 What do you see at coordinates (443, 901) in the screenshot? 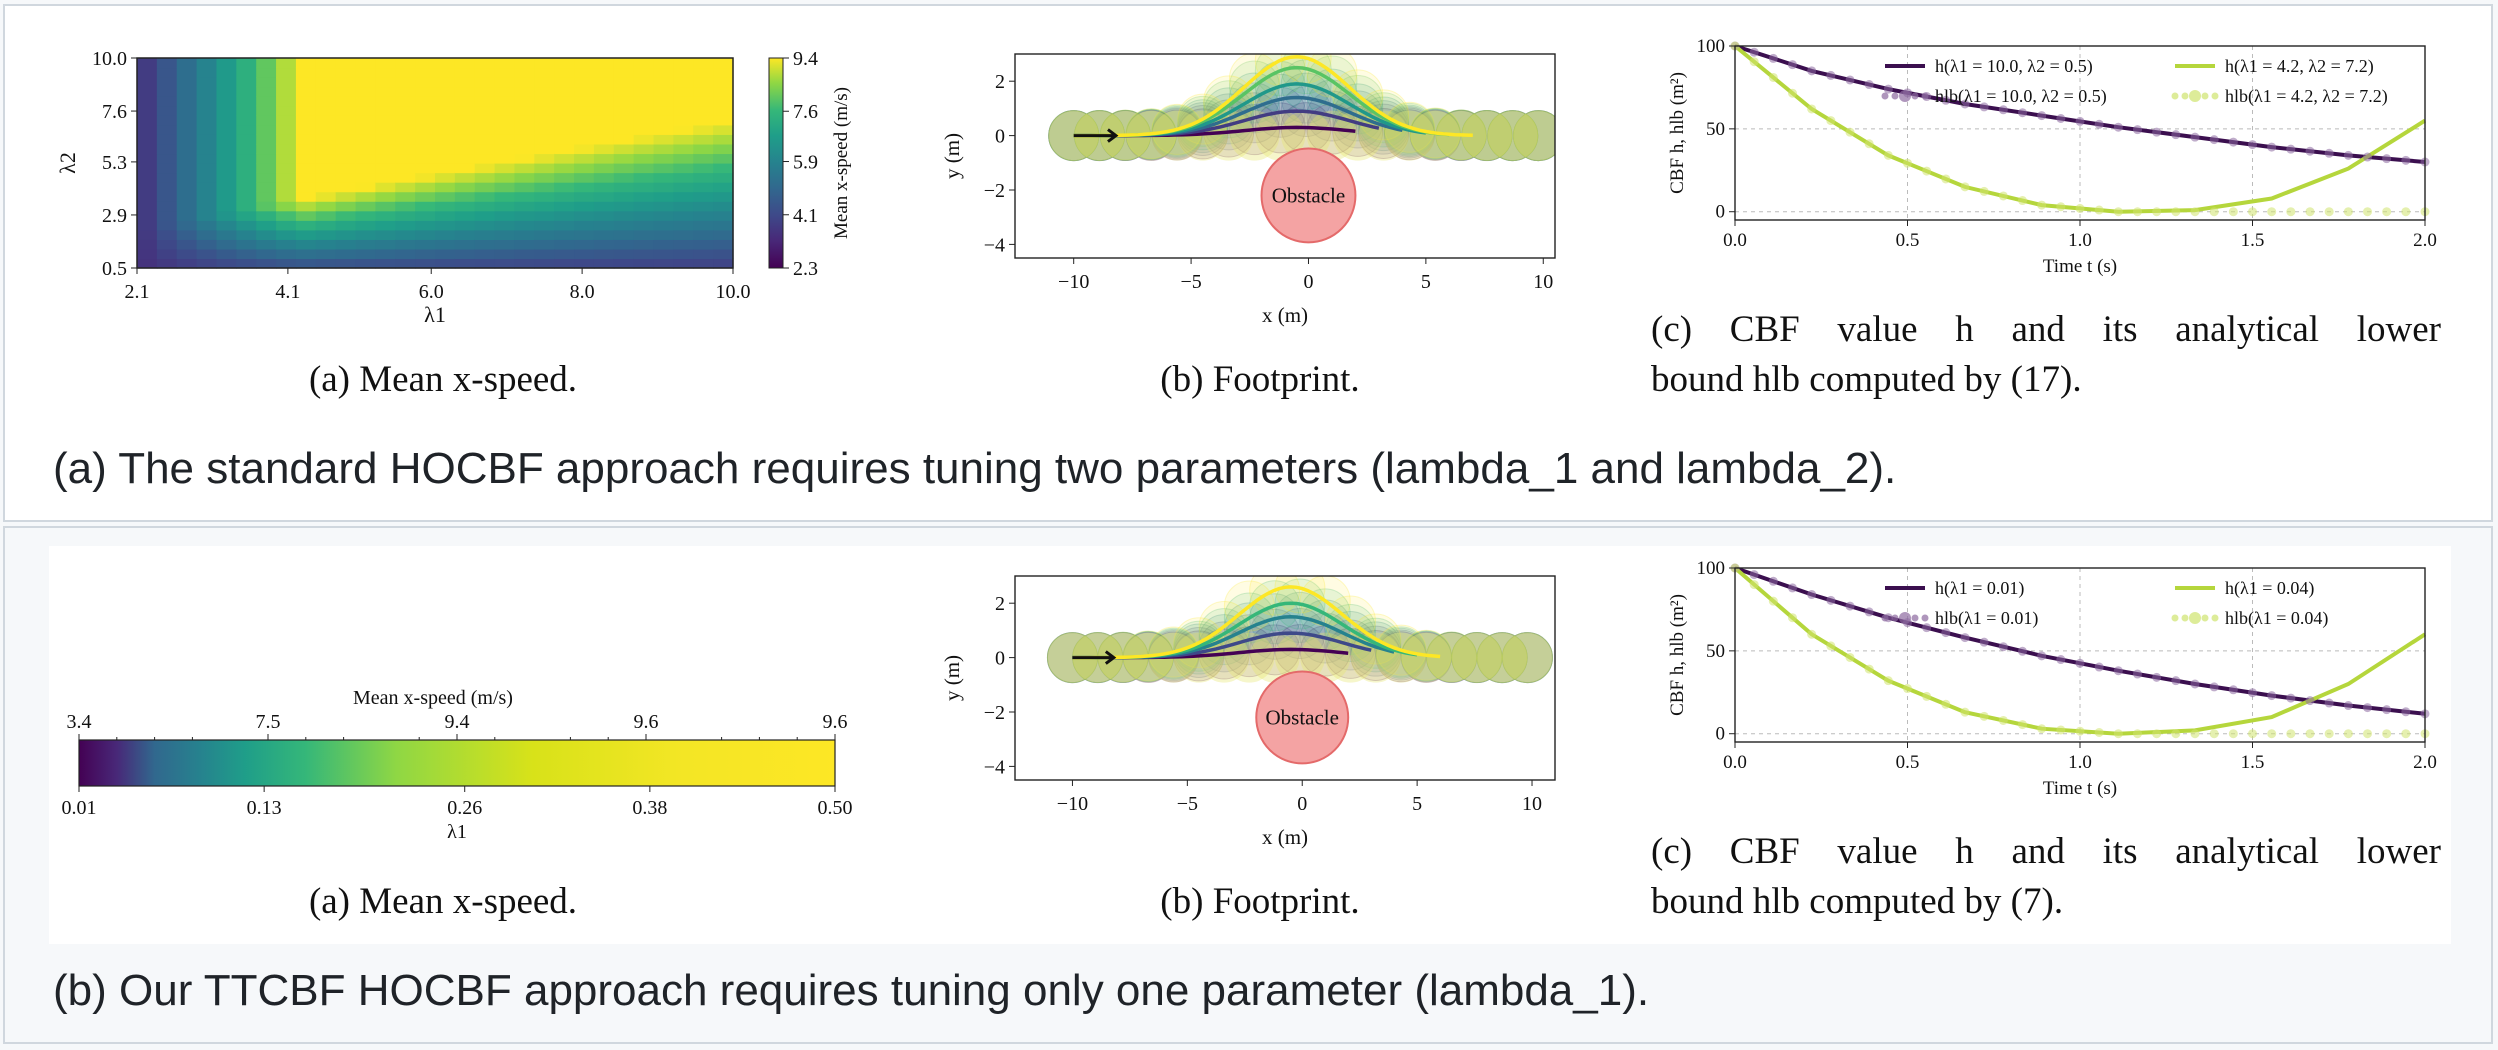
I see `subcaption-a: (a) Mean x-speed.` at bounding box center [443, 901].